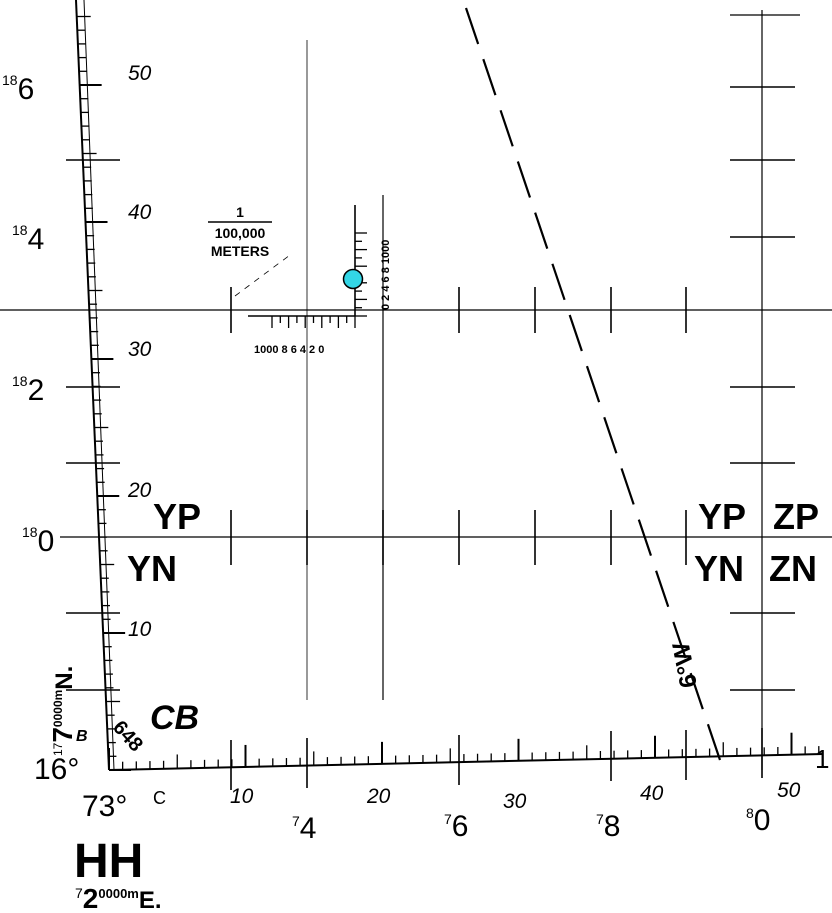  I want to click on northing-183-ticks, so click(458, 310).